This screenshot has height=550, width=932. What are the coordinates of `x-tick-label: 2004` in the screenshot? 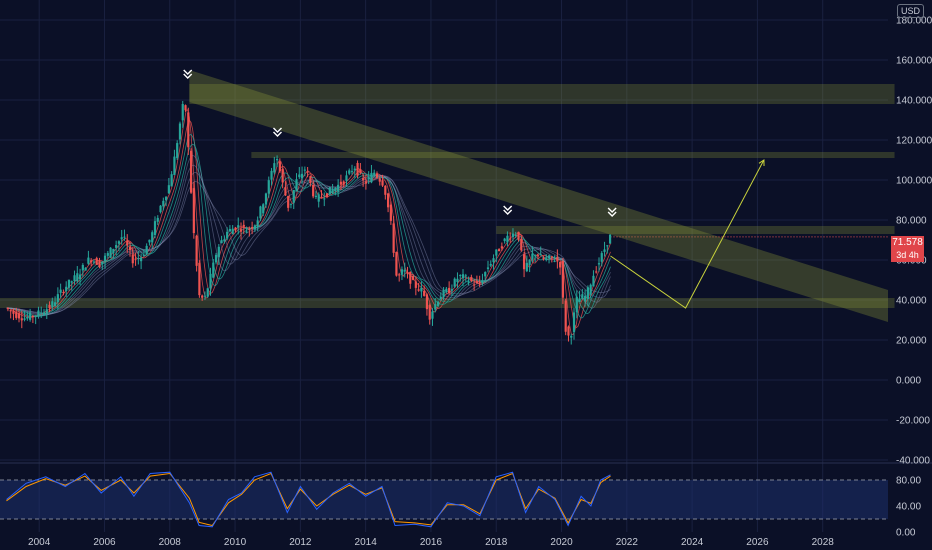 It's located at (39, 542).